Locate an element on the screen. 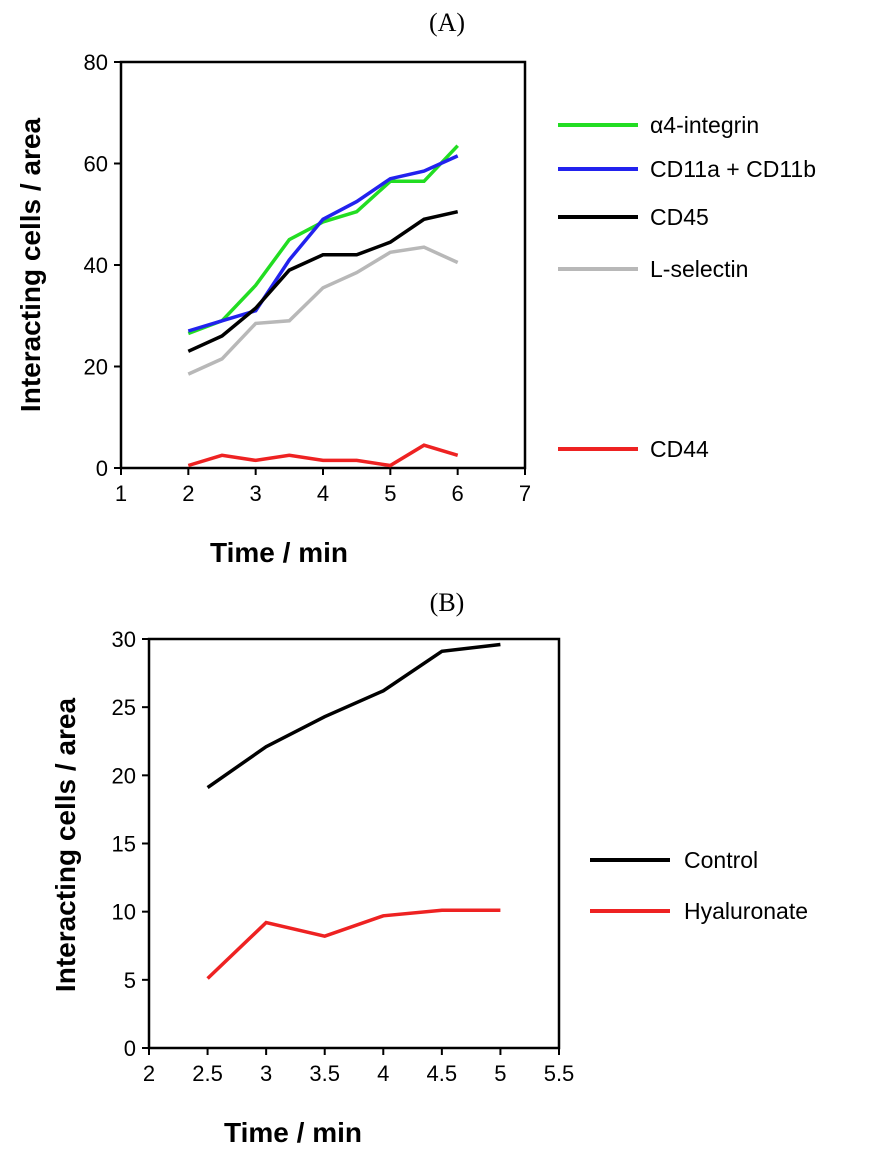 This screenshot has width=871, height=1155. y-tick-label: 80 is located at coordinates (96, 62).